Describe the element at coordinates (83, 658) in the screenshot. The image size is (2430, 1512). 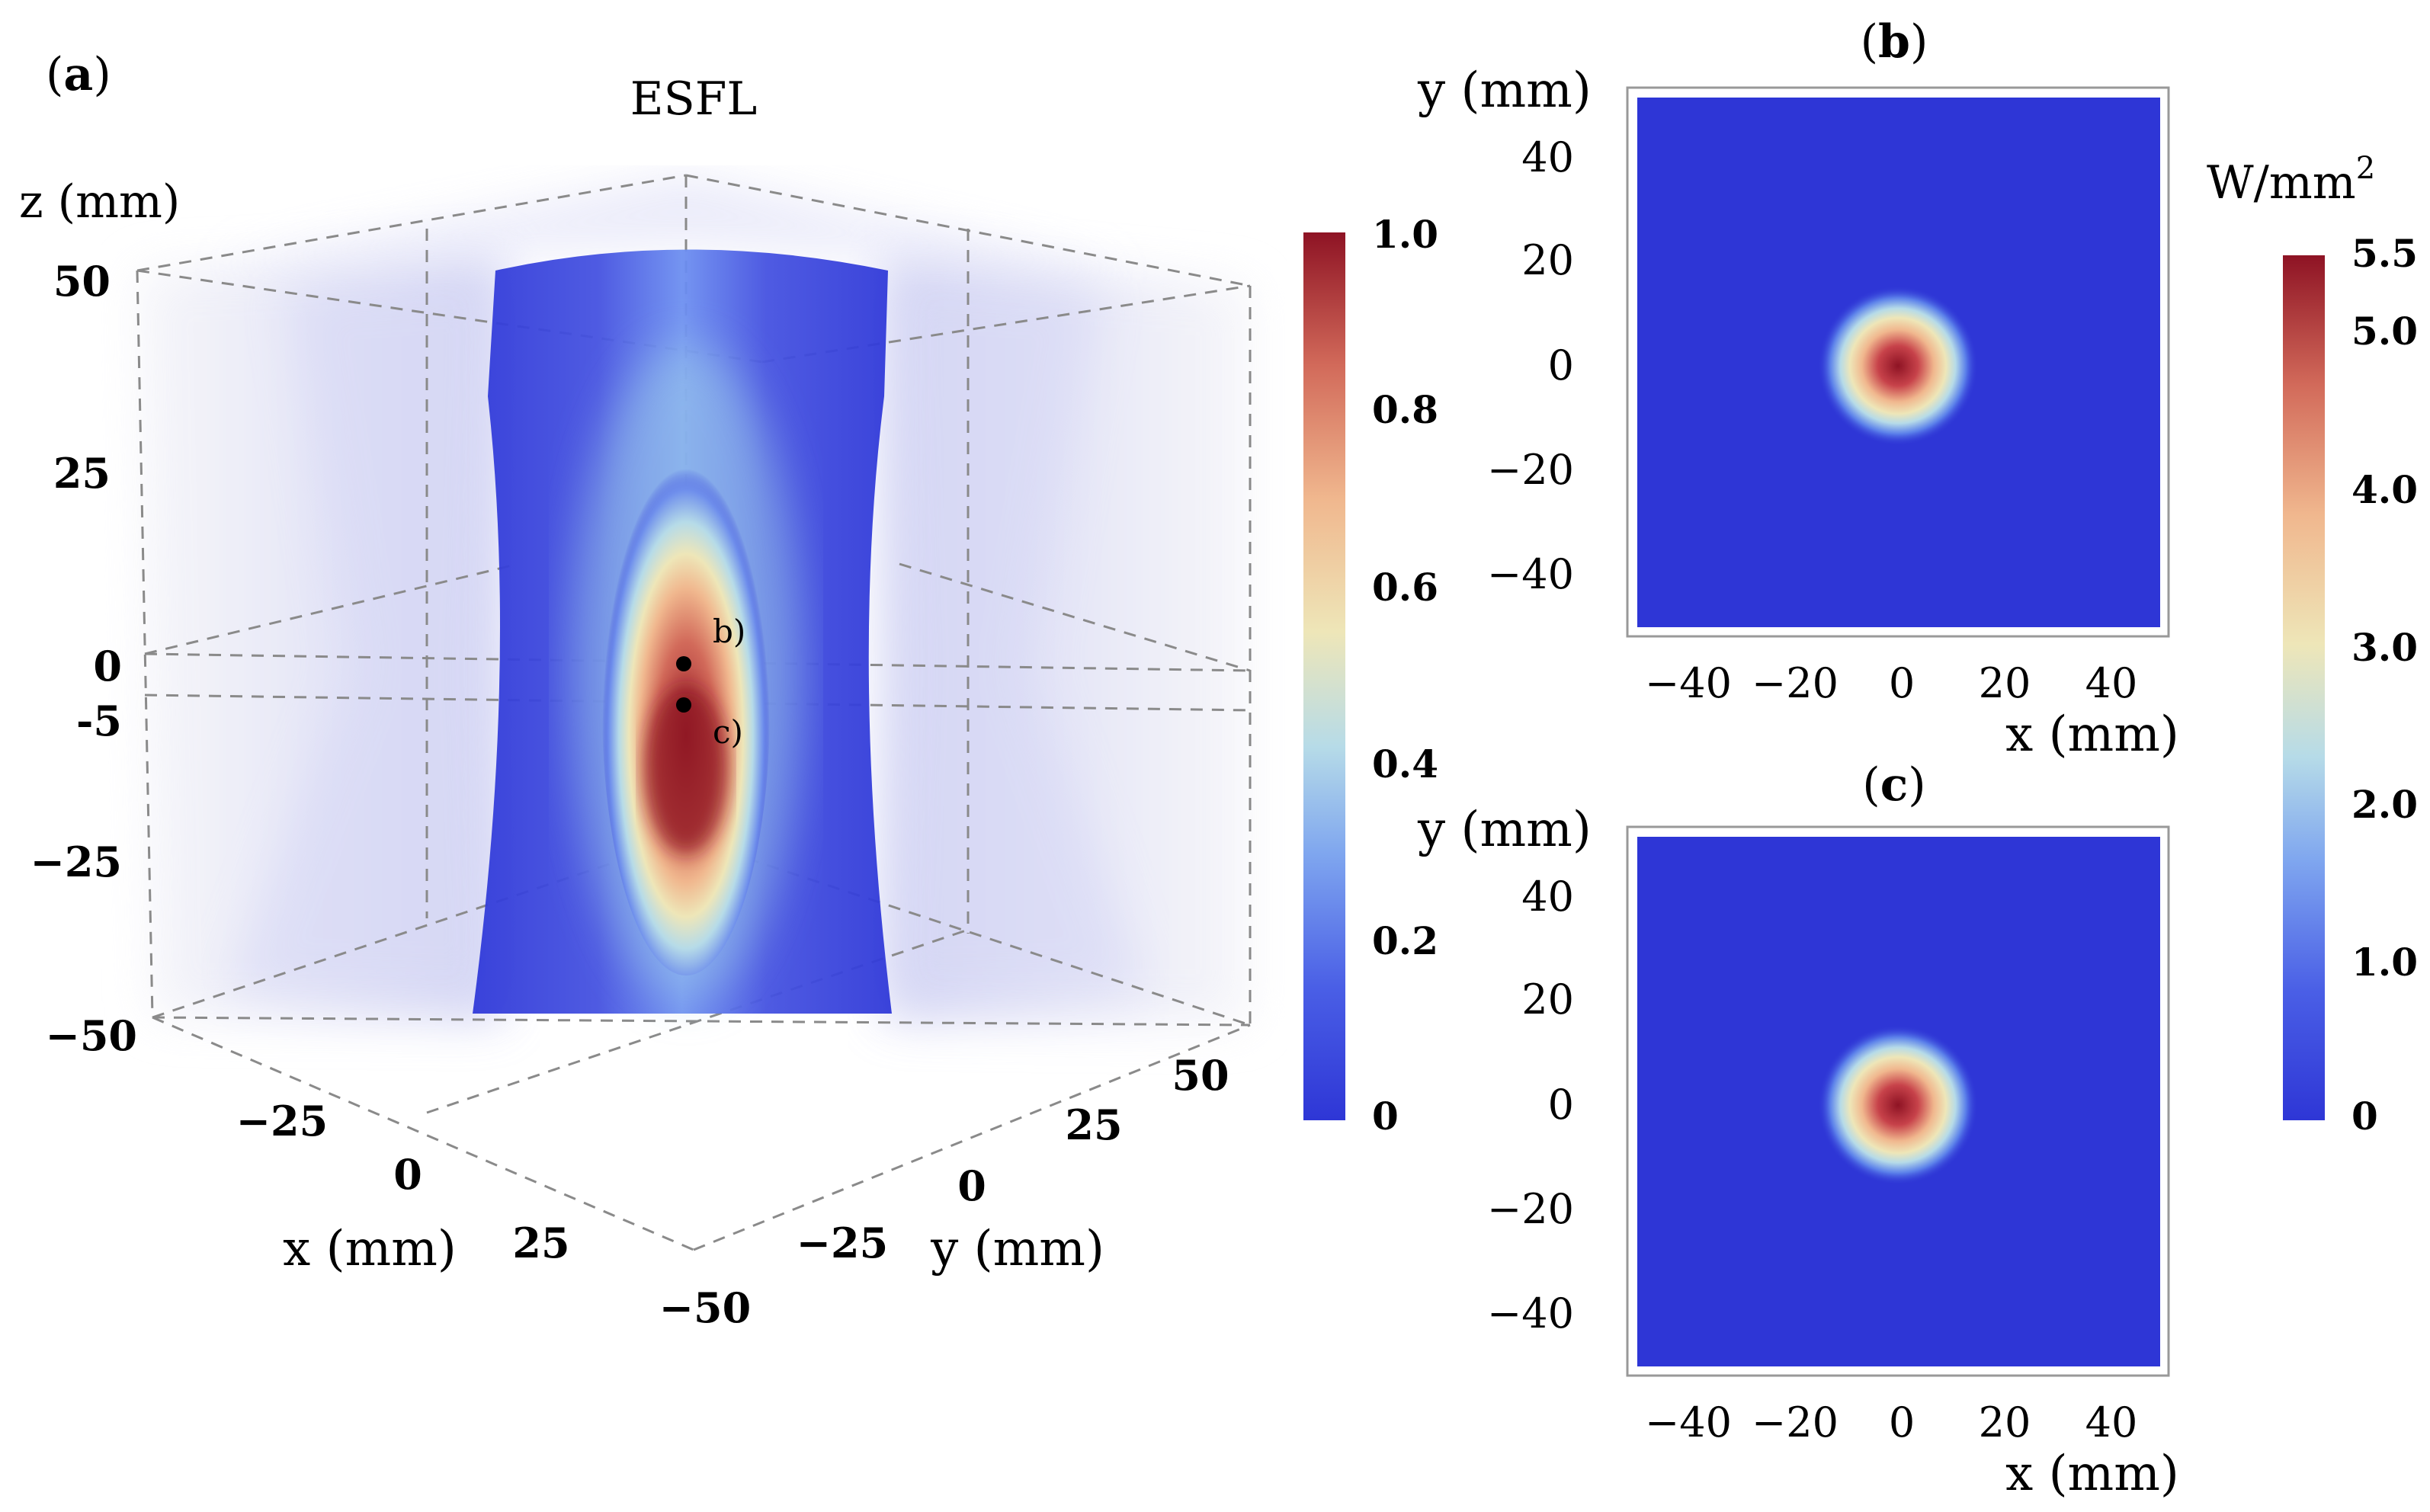
I see `z-ticks: 50 25 0 -5 −25 −50` at that location.